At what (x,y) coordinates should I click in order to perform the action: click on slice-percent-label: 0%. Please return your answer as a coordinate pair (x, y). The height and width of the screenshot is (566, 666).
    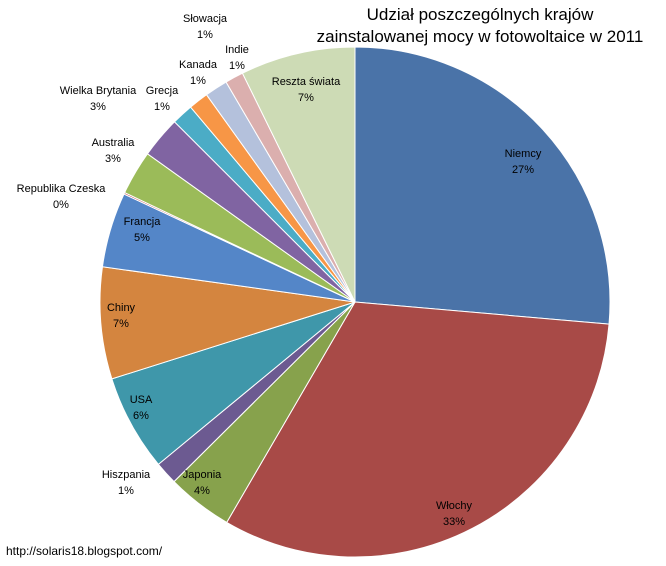
    Looking at the image, I should click on (61, 205).